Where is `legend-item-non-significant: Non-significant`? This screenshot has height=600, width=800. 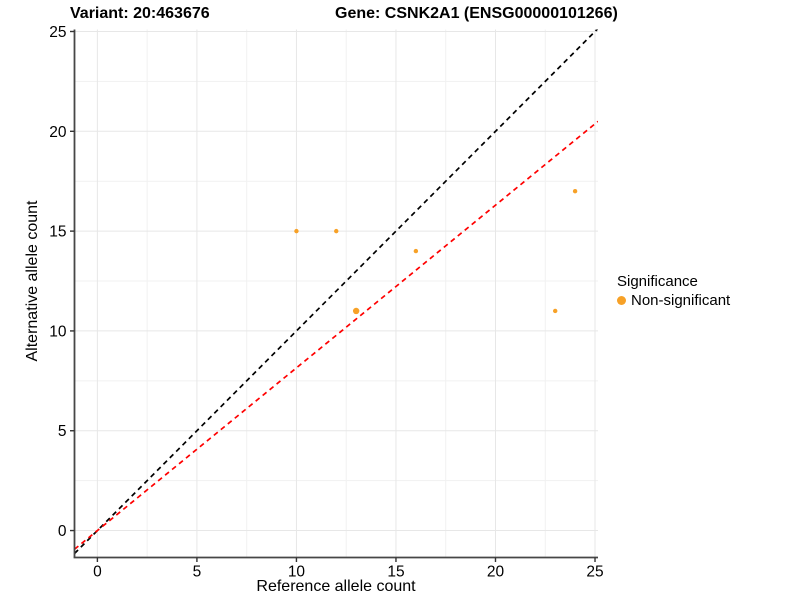 legend-item-non-significant: Non-significant is located at coordinates (673, 300).